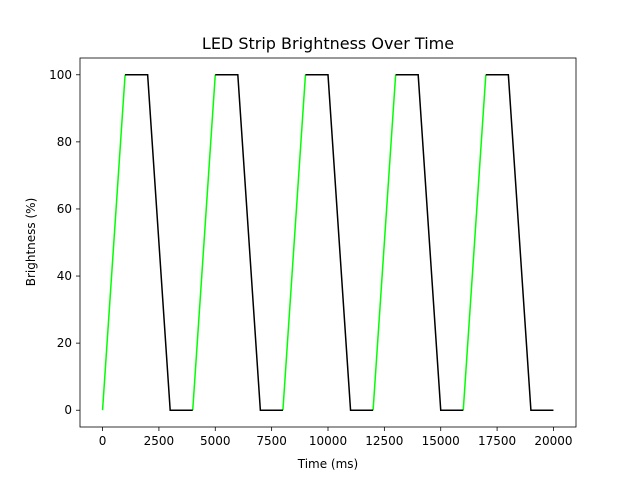 The width and height of the screenshot is (640, 480). I want to click on y-axis-ticks: 0 20 40 60 80 100, so click(64, 242).